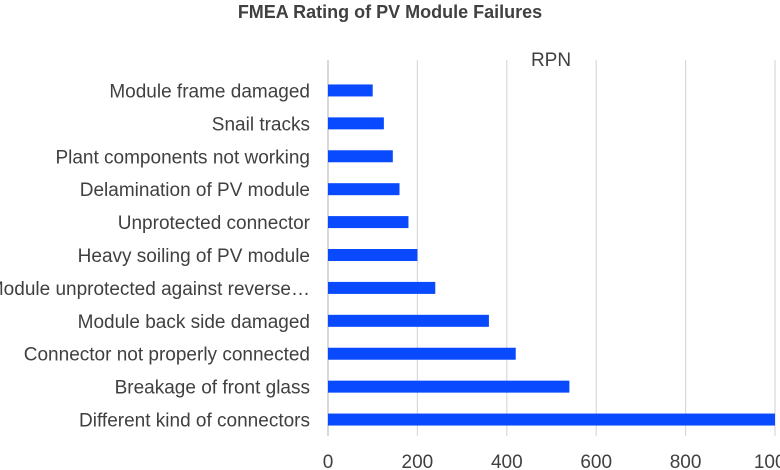 The height and width of the screenshot is (470, 780). What do you see at coordinates (167, 355) in the screenshot?
I see `category-label: Connector not properly connected` at bounding box center [167, 355].